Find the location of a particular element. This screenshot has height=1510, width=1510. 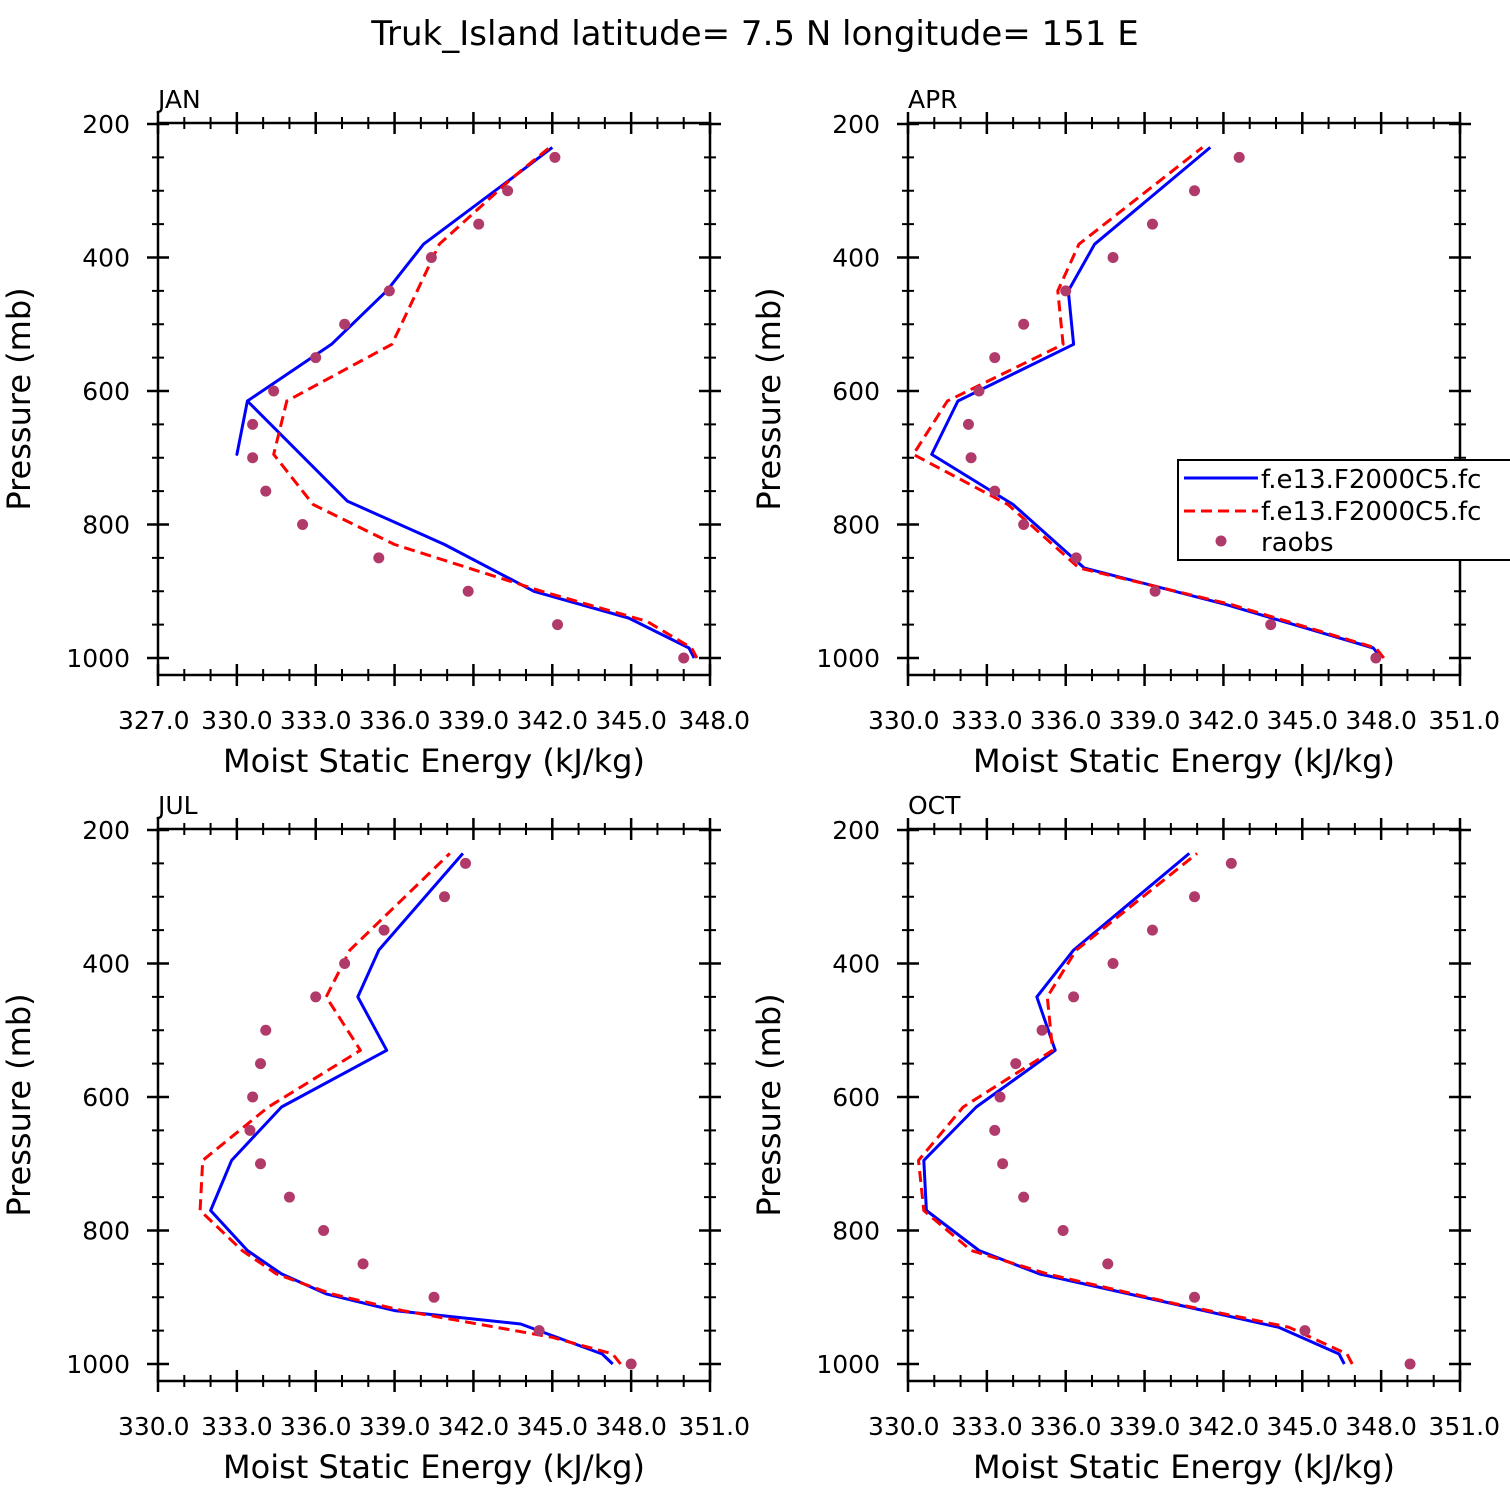

legend-label-raobs: raobs is located at coordinates (1297, 543).